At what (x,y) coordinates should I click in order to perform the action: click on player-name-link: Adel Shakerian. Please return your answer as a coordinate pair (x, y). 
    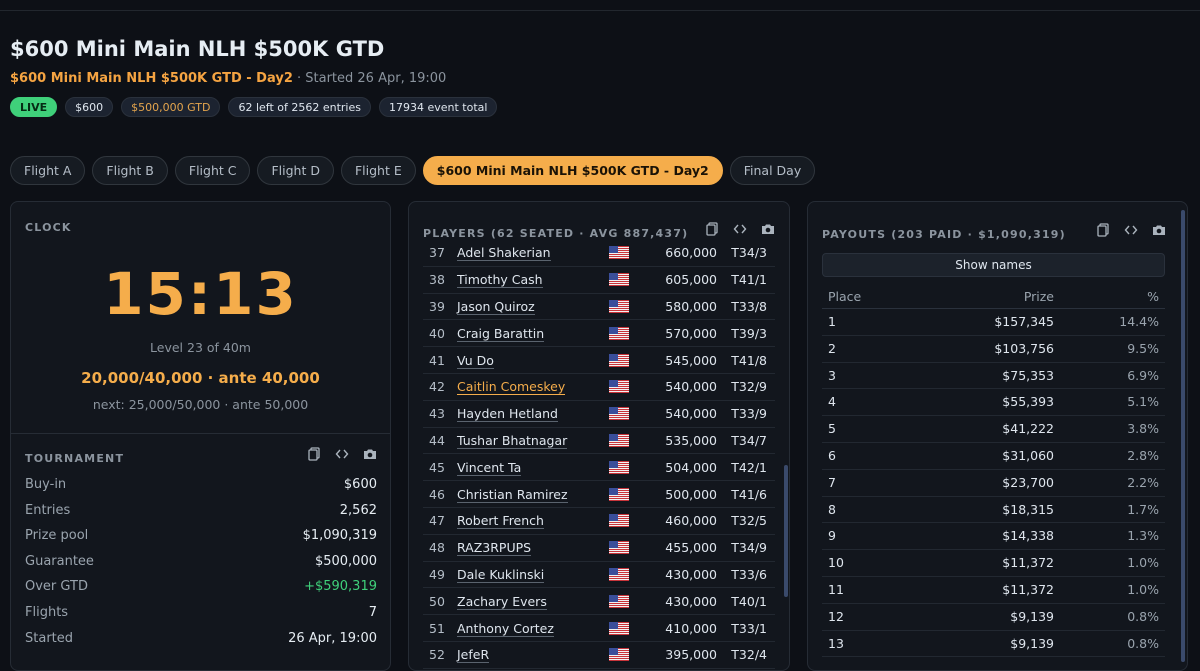
    Looking at the image, I should click on (504, 253).